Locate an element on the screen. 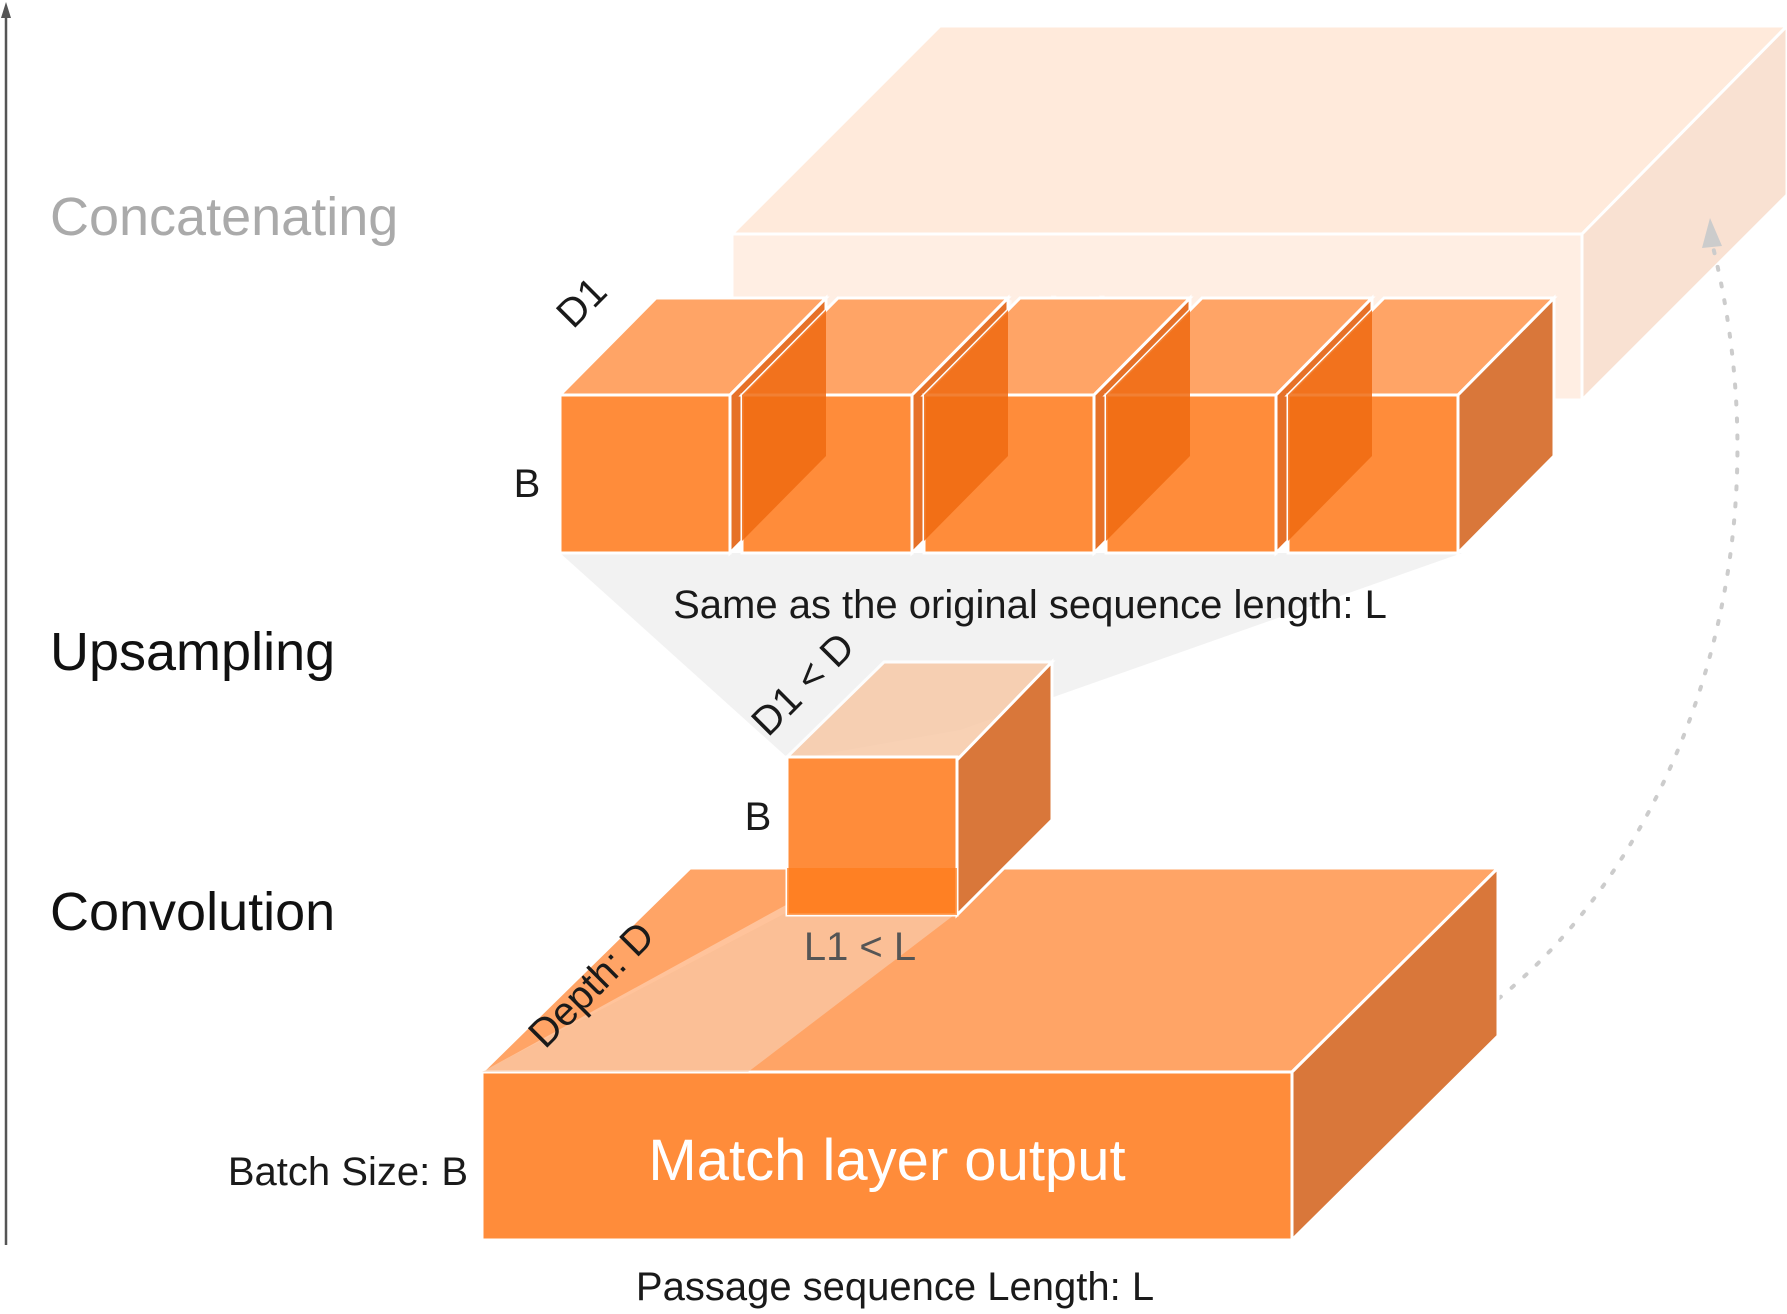  upsampled-height-label: B is located at coordinates (527, 484).